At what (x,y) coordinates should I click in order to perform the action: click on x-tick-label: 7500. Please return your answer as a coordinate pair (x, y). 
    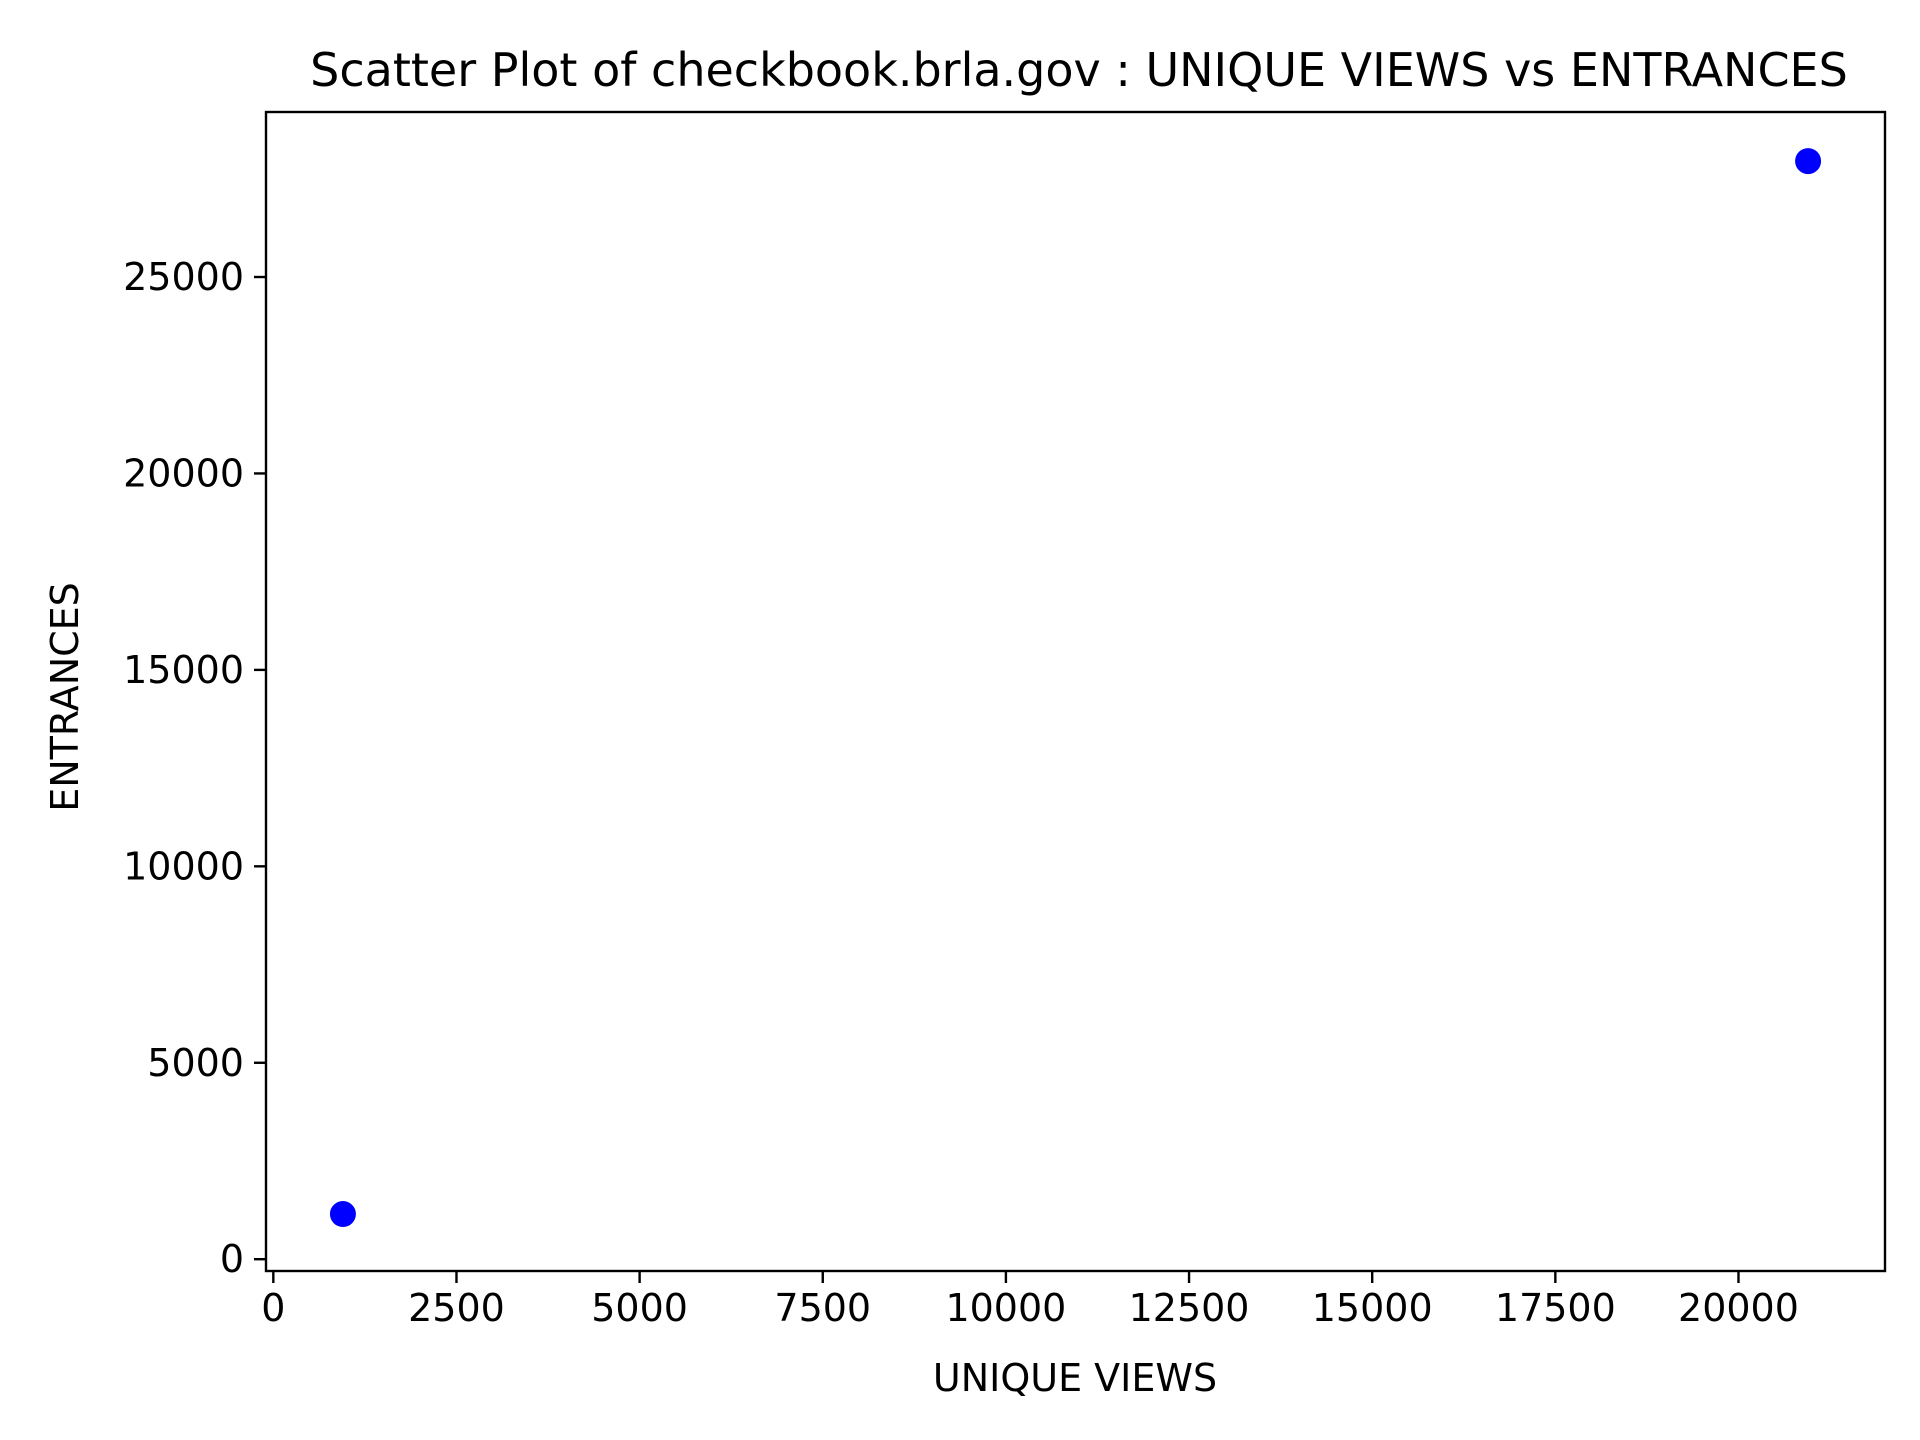
    Looking at the image, I should click on (822, 1308).